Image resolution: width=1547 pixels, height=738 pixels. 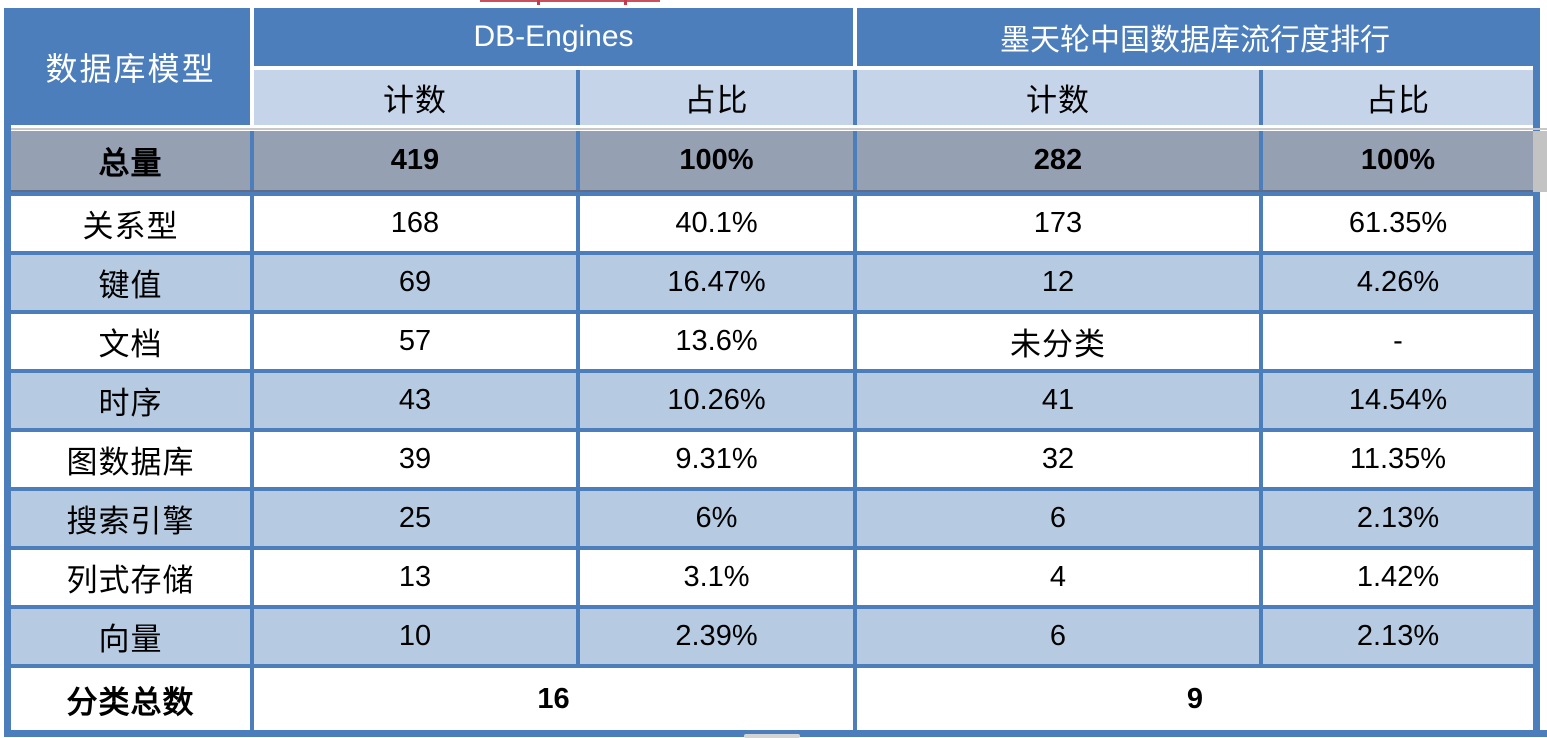 I want to click on row-label: 图数据库, so click(x=130, y=462).